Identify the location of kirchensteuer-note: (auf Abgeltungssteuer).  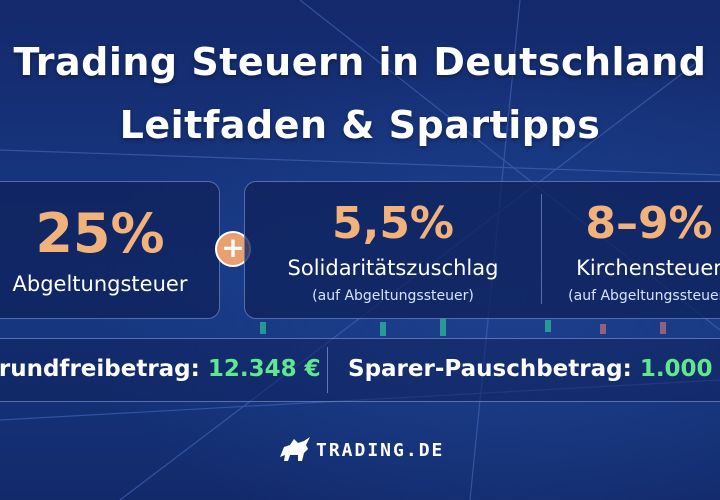
(644, 296).